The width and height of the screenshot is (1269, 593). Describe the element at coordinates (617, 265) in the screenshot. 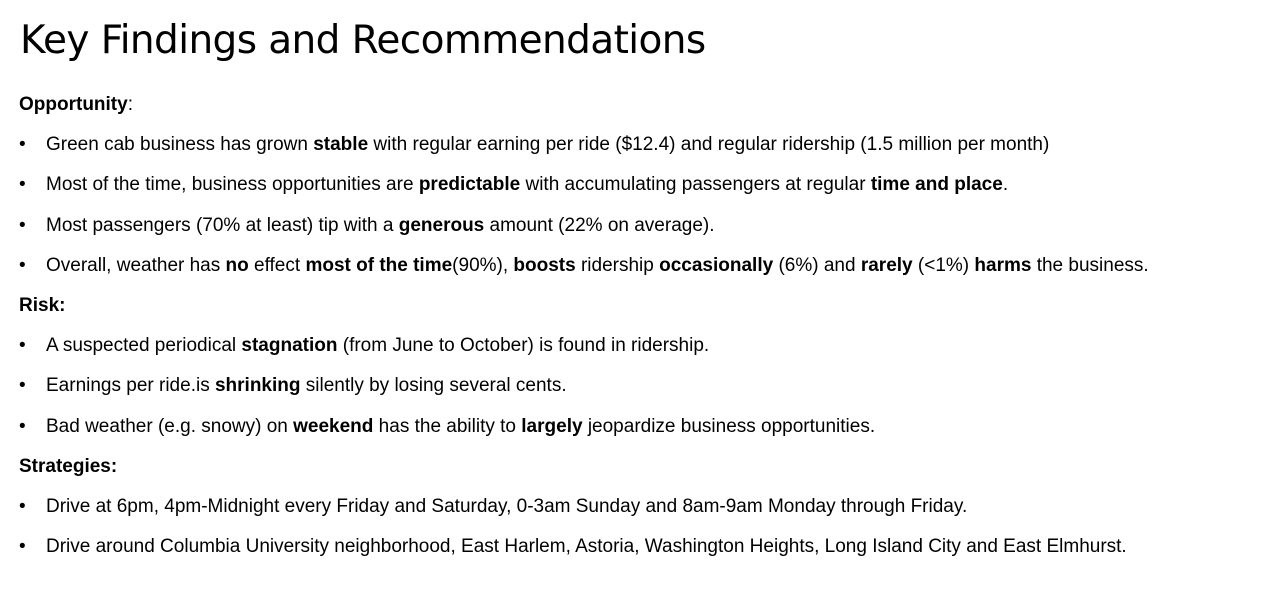

I see `bullet-text-run: ridership` at that location.